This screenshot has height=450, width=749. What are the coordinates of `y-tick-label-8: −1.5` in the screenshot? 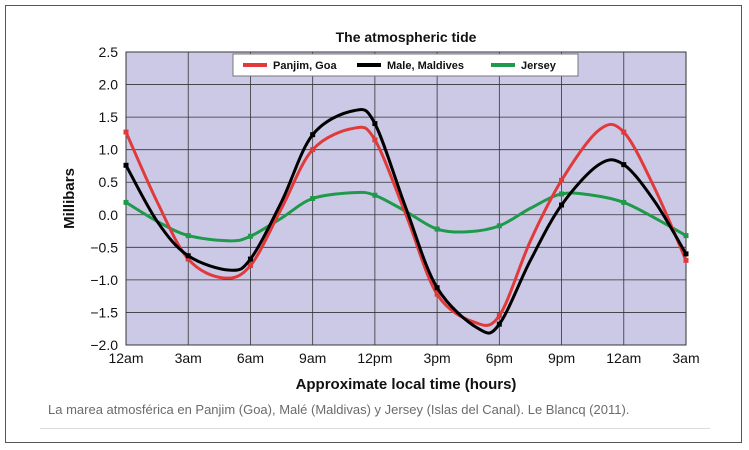 It's located at (104, 312).